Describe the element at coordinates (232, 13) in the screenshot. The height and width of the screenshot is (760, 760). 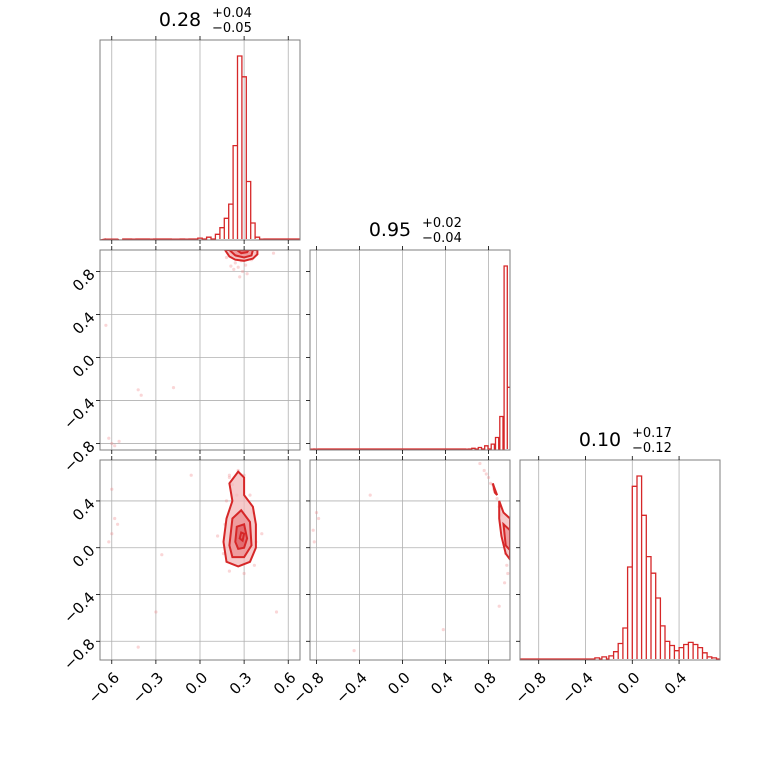
I see `marginal-title-upper-error: +0.04` at that location.